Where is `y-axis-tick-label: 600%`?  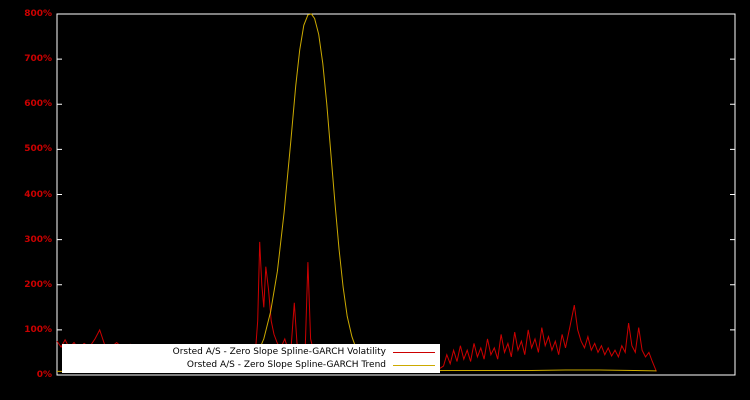
y-axis-tick-label: 600% is located at coordinates (38, 104).